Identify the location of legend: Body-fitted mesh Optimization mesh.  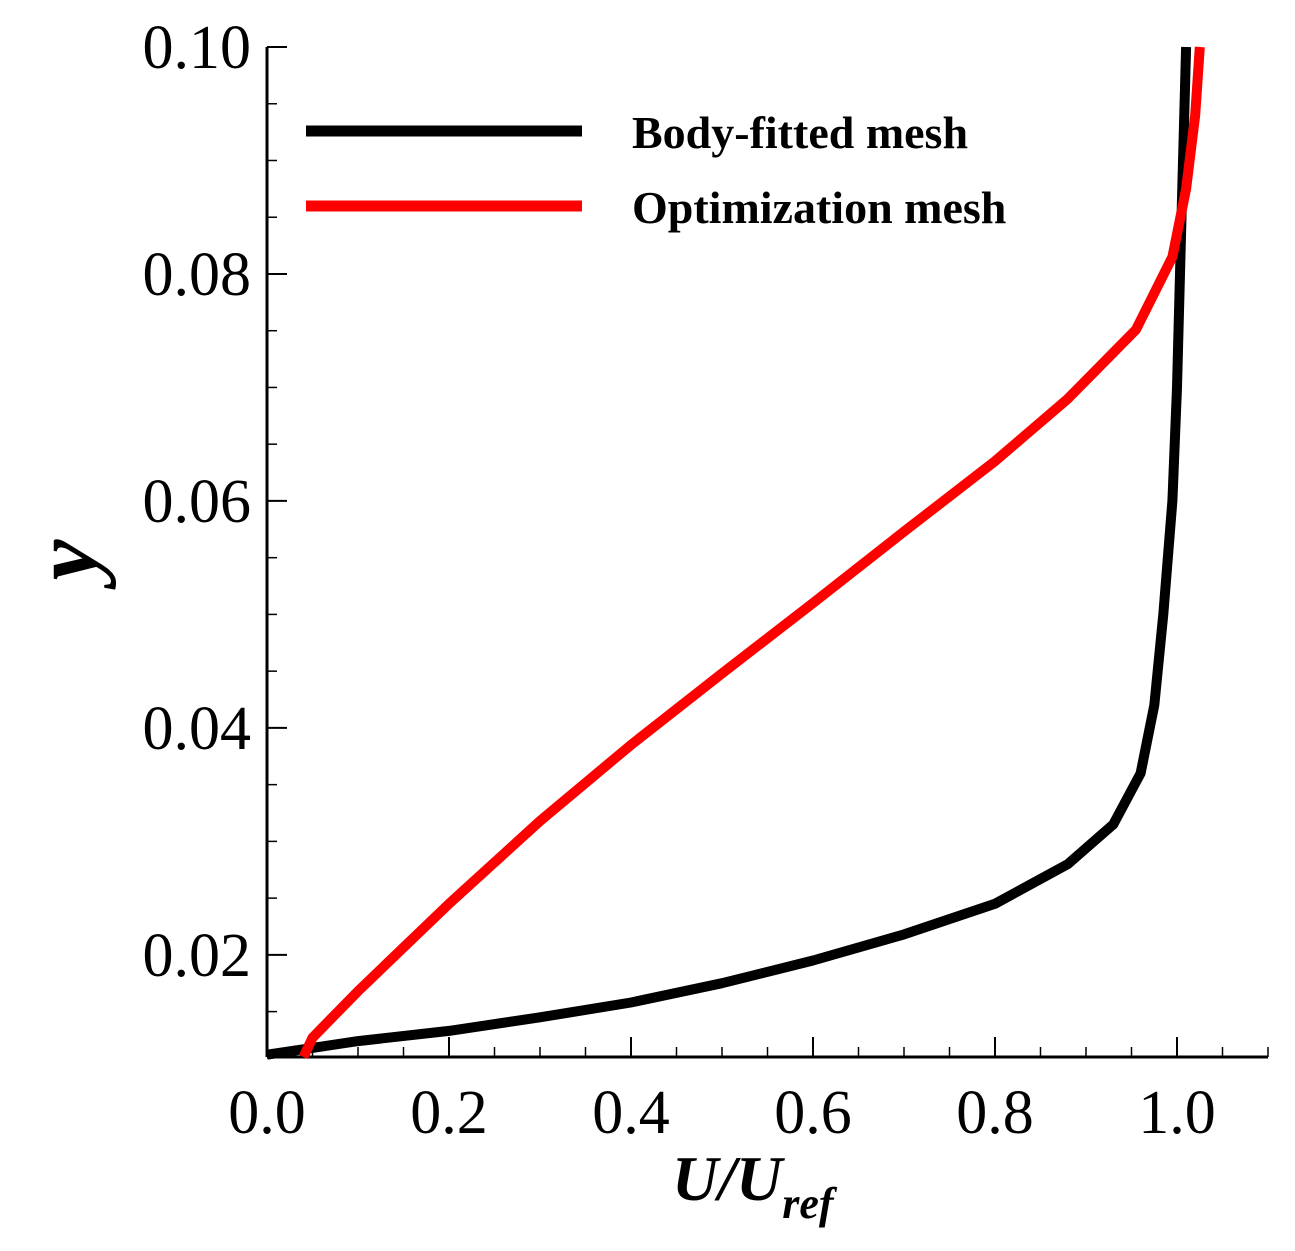
(656, 170).